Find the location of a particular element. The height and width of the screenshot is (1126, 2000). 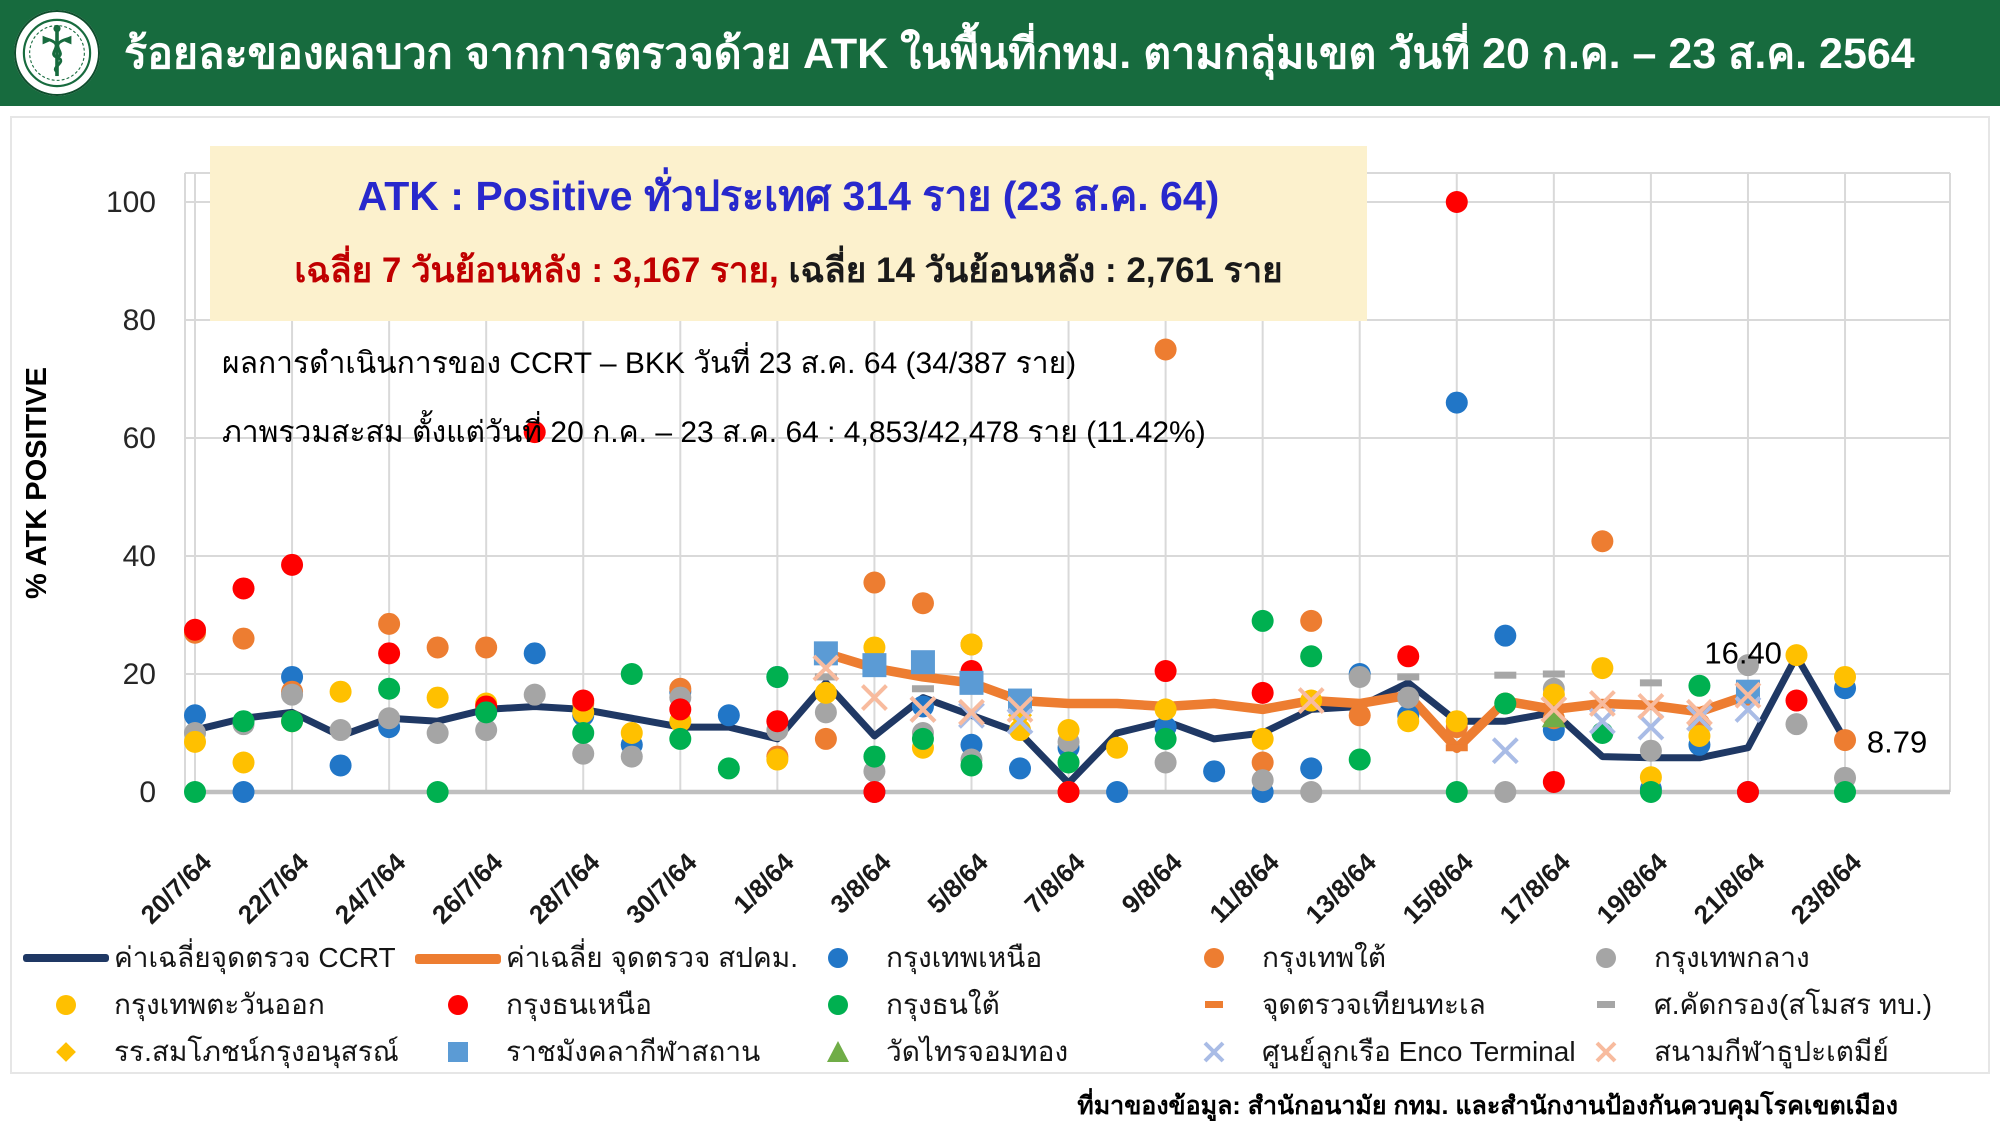

legend-item-somphot_school: รร.สมโภชน์กรุงอนุสรณ์ is located at coordinates (214, 1052).